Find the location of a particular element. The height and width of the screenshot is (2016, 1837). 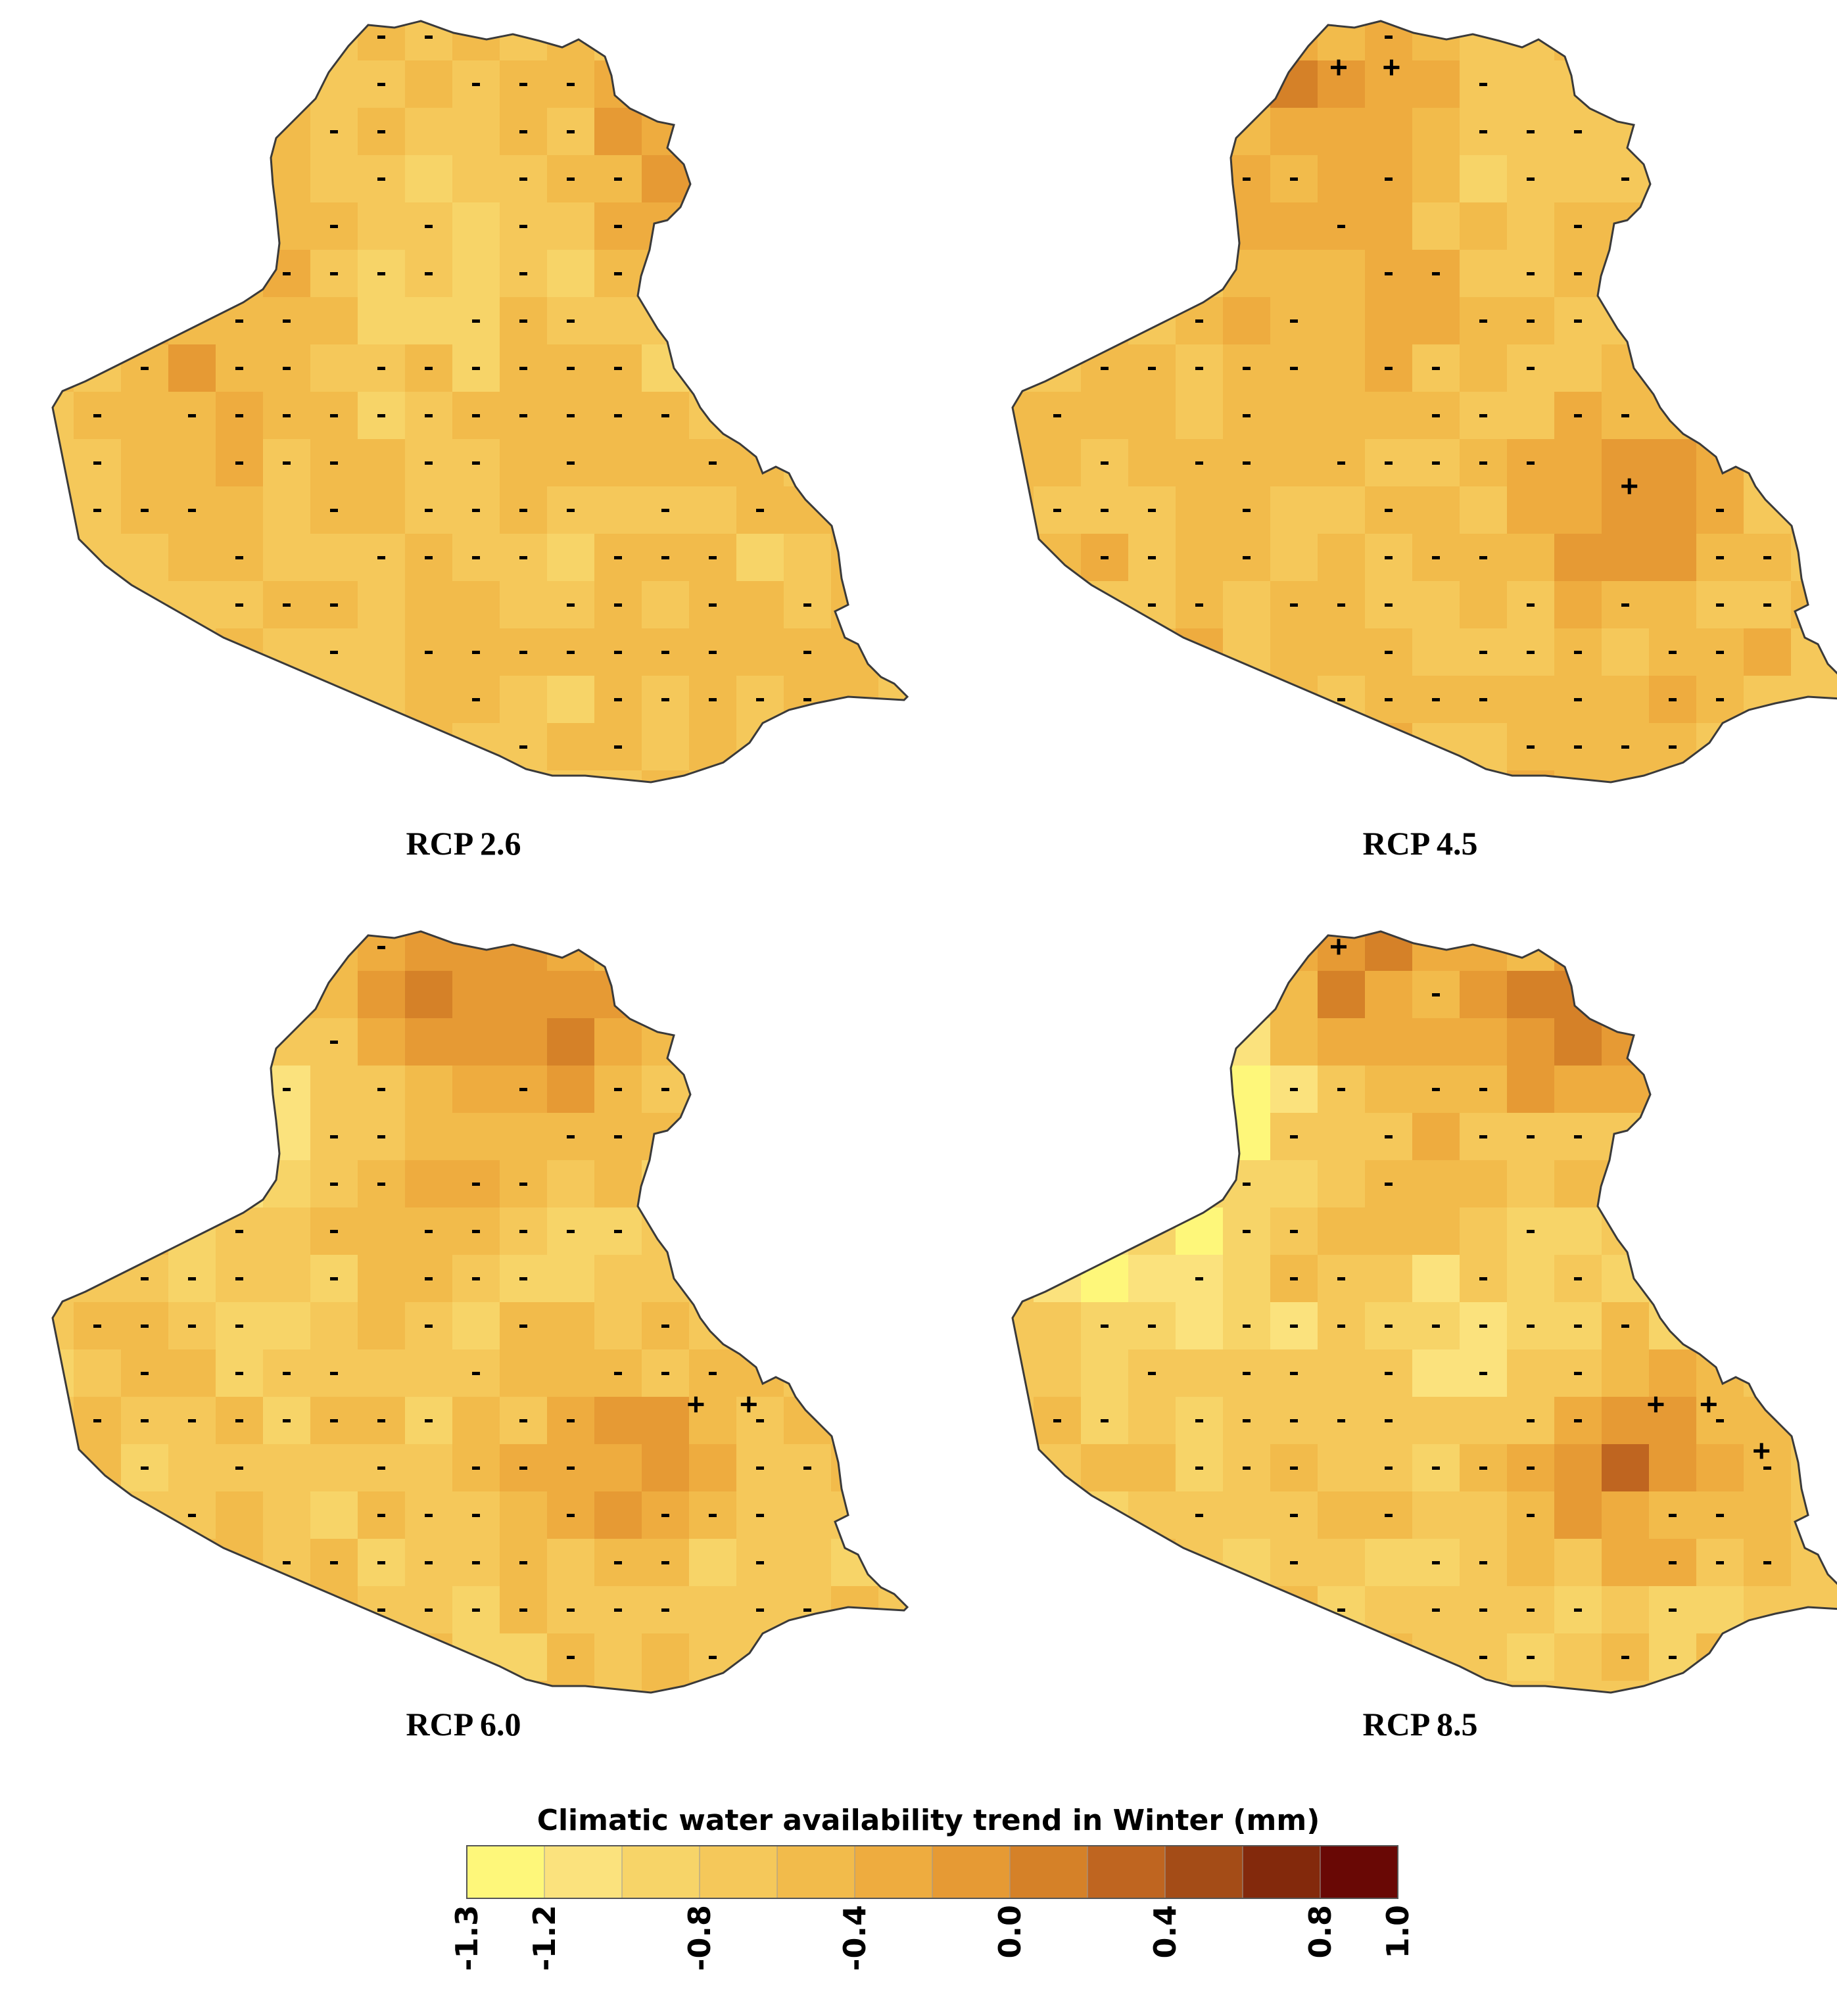

plus-mark is located at coordinates (1630, 486).